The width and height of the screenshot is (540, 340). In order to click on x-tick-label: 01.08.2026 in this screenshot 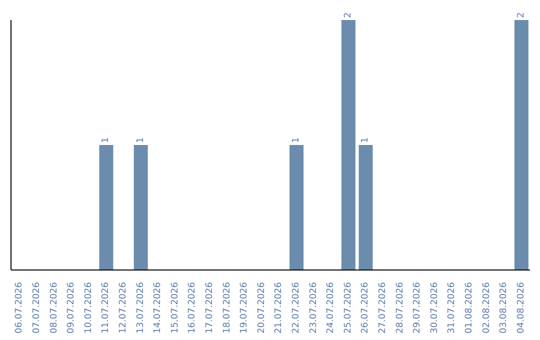, I will do `click(469, 308)`.